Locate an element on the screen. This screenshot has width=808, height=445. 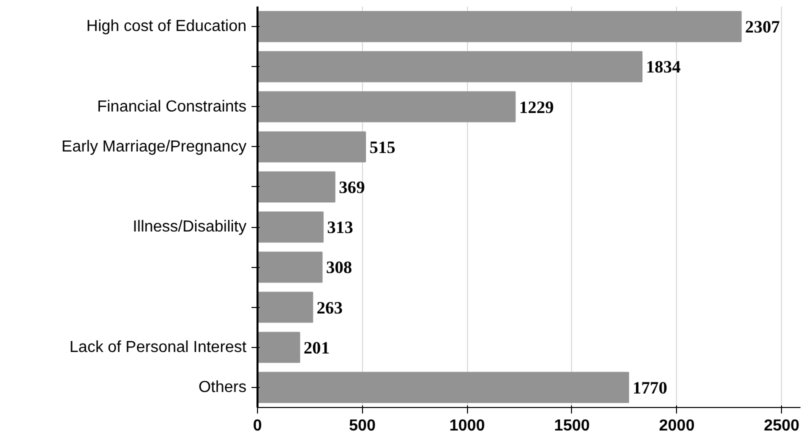
data-label: 313 is located at coordinates (340, 228).